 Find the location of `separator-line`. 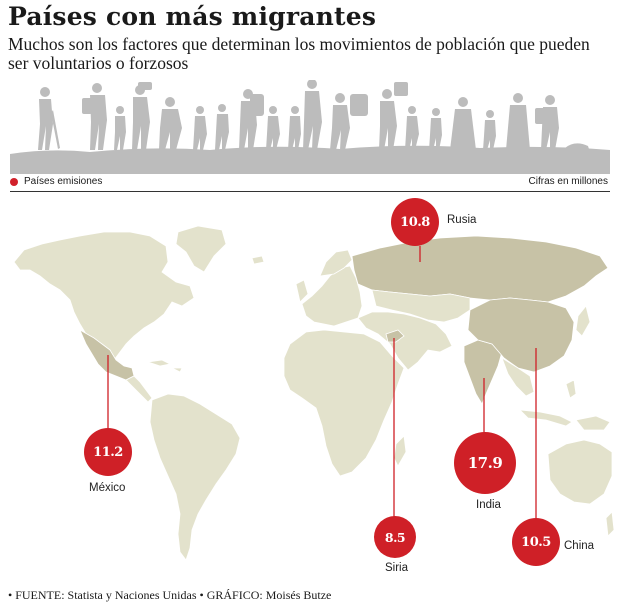

separator-line is located at coordinates (310, 191).